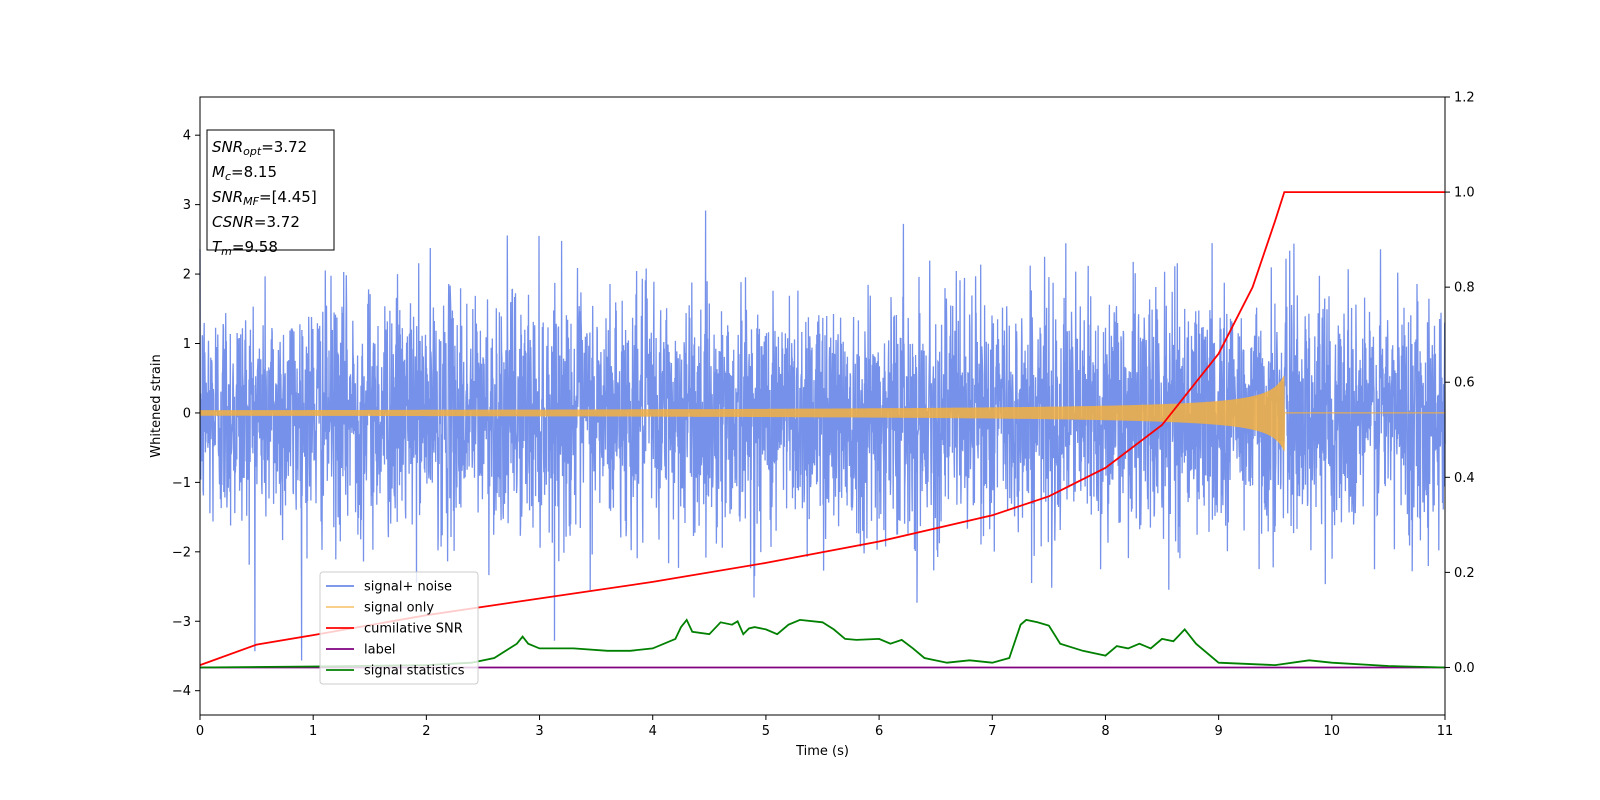 The height and width of the screenshot is (800, 1600). I want to click on y2-tick-label: 0.2, so click(1464, 573).